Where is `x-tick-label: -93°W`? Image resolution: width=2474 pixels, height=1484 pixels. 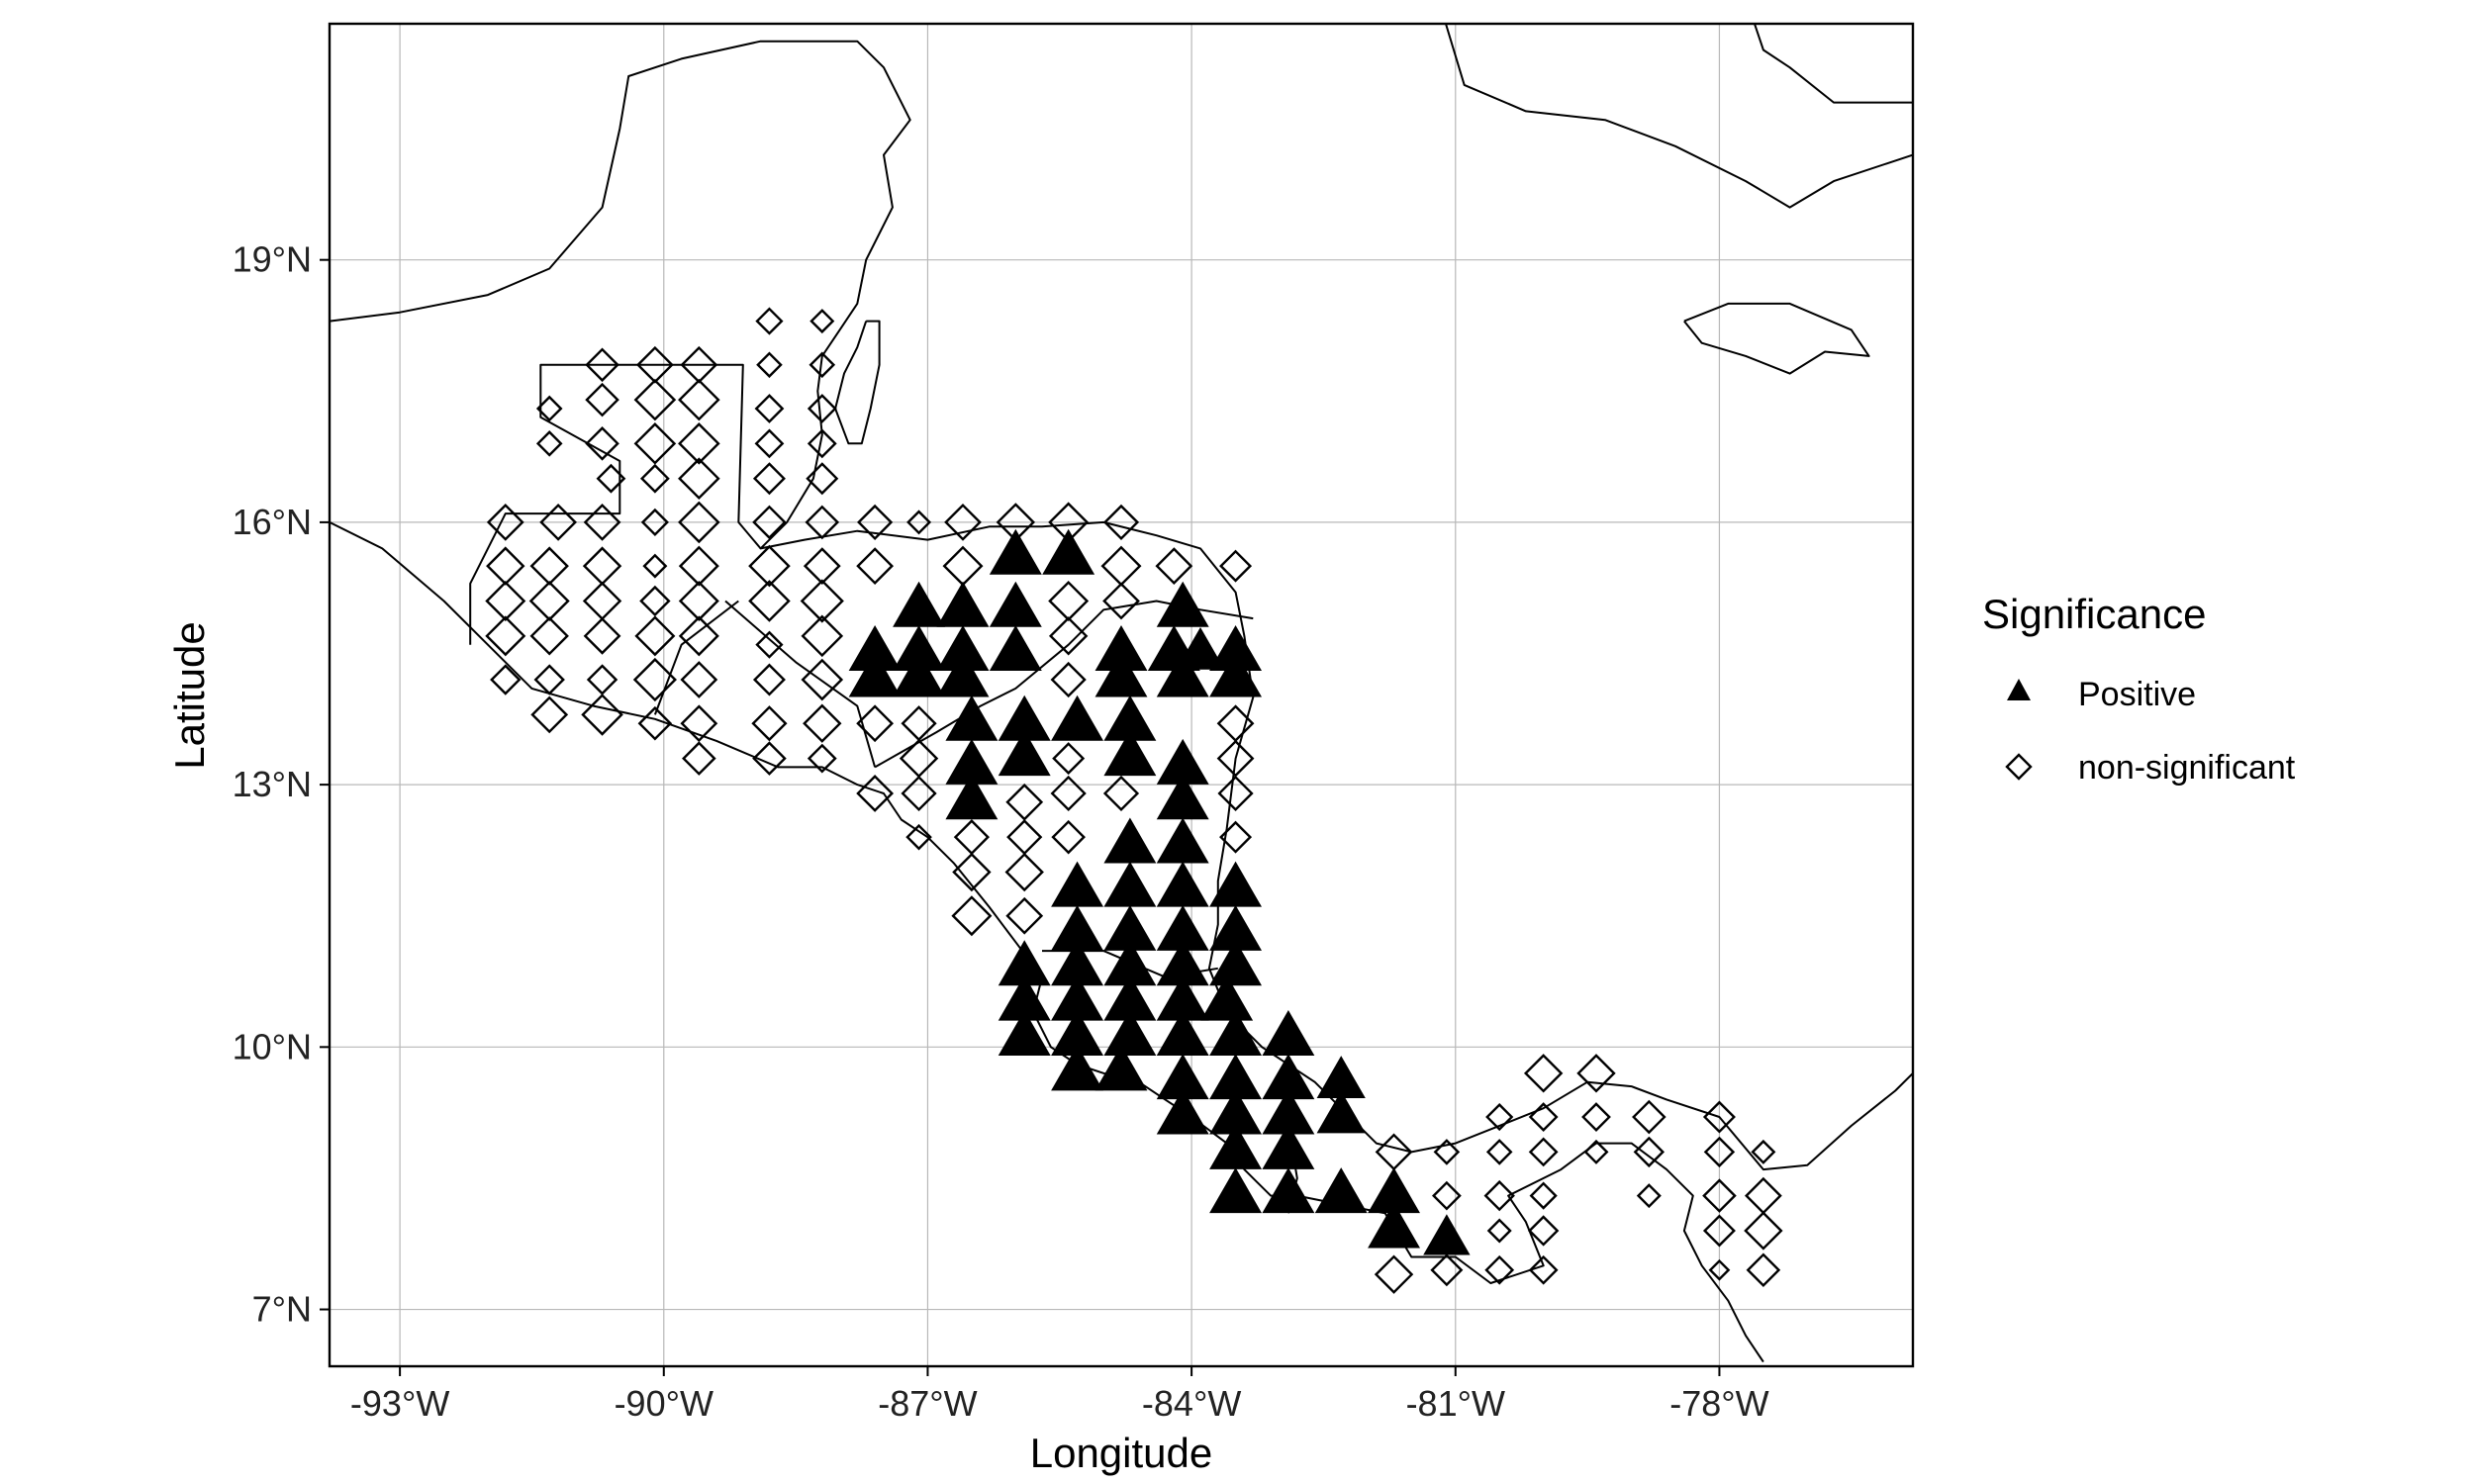 x-tick-label: -93°W is located at coordinates (399, 1403).